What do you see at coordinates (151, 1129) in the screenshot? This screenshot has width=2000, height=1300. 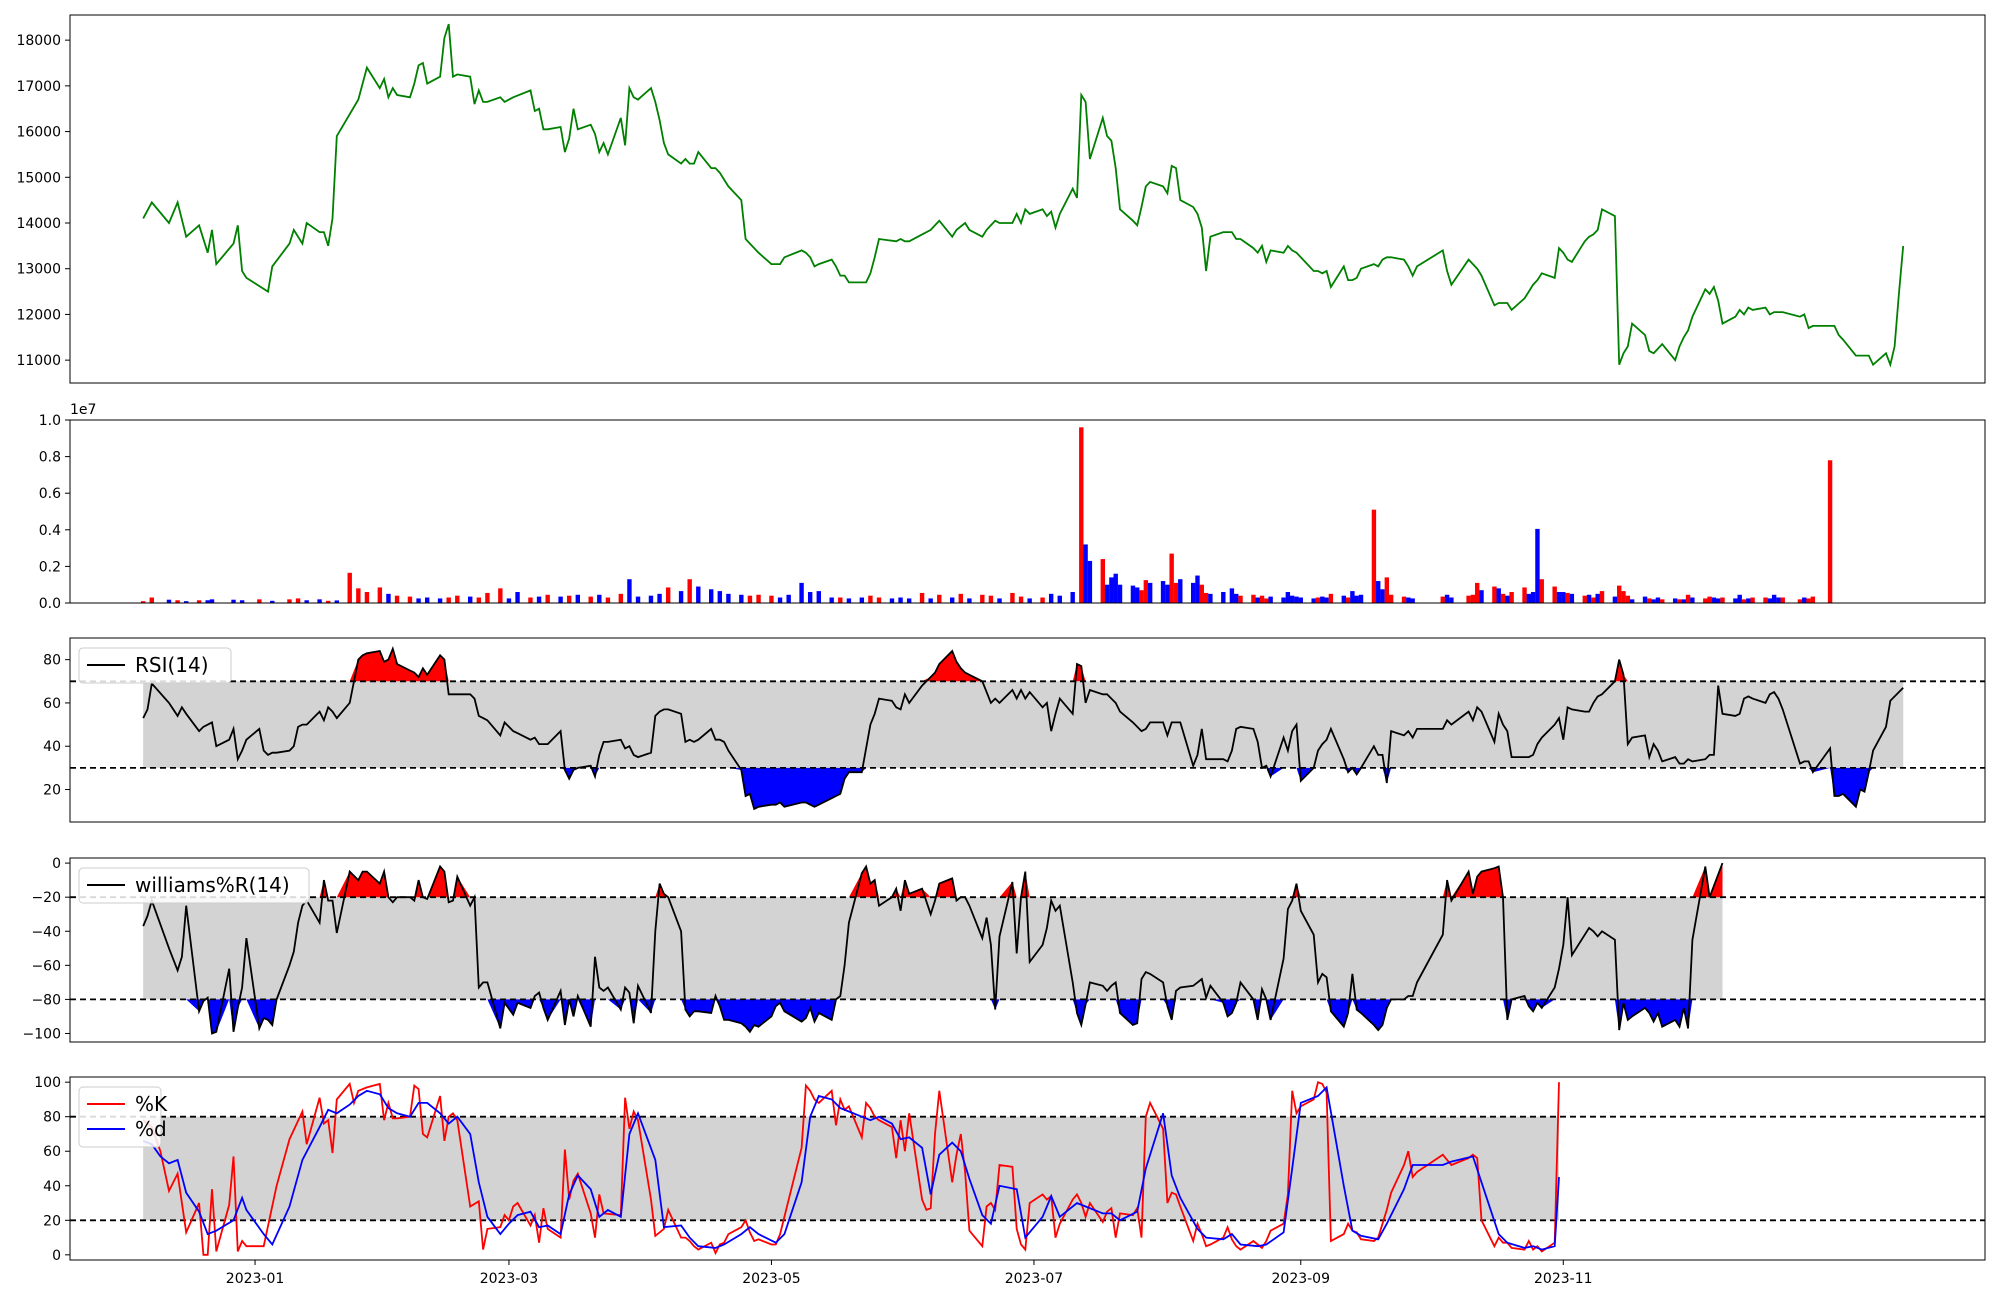 I see `legend-label: %d` at bounding box center [151, 1129].